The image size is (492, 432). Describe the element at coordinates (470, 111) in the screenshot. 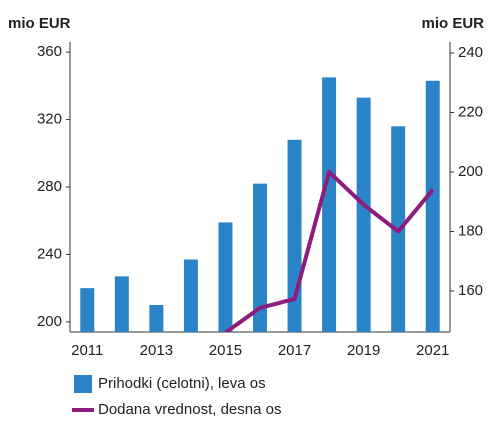

I see `y2-tick-label: 220` at that location.